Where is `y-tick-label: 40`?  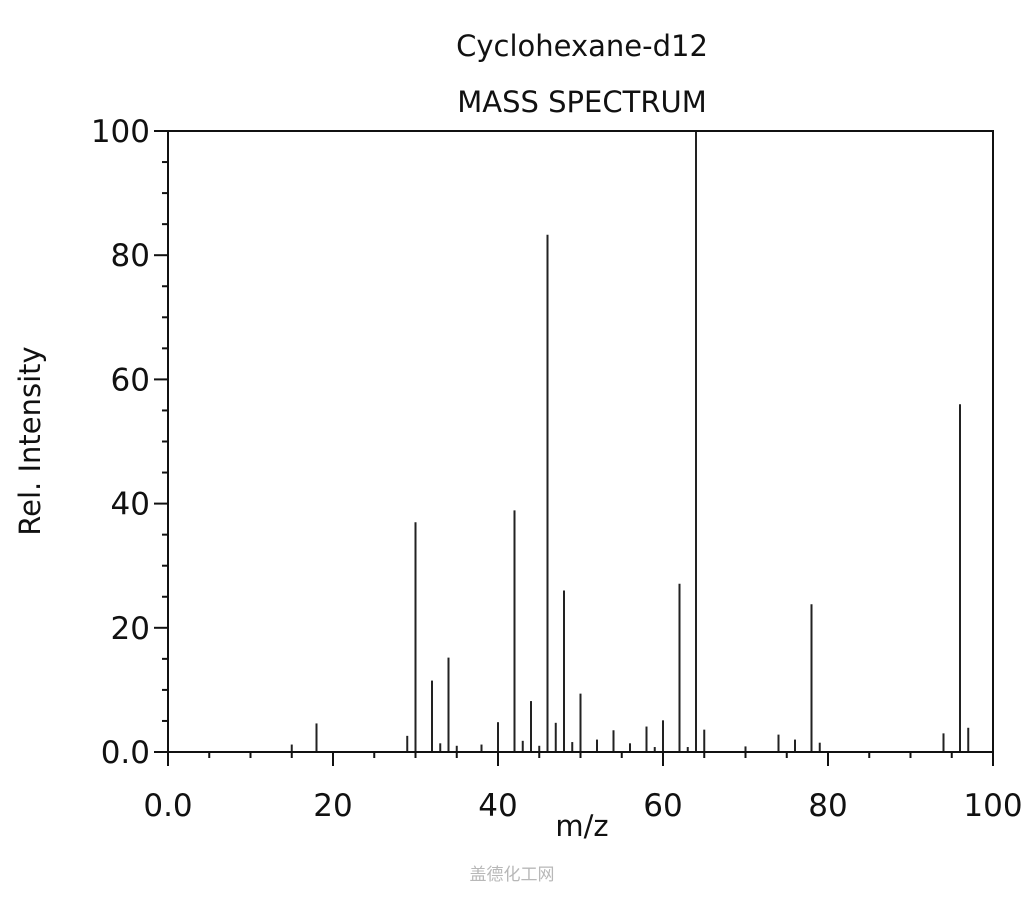 y-tick-label: 40 is located at coordinates (130, 505).